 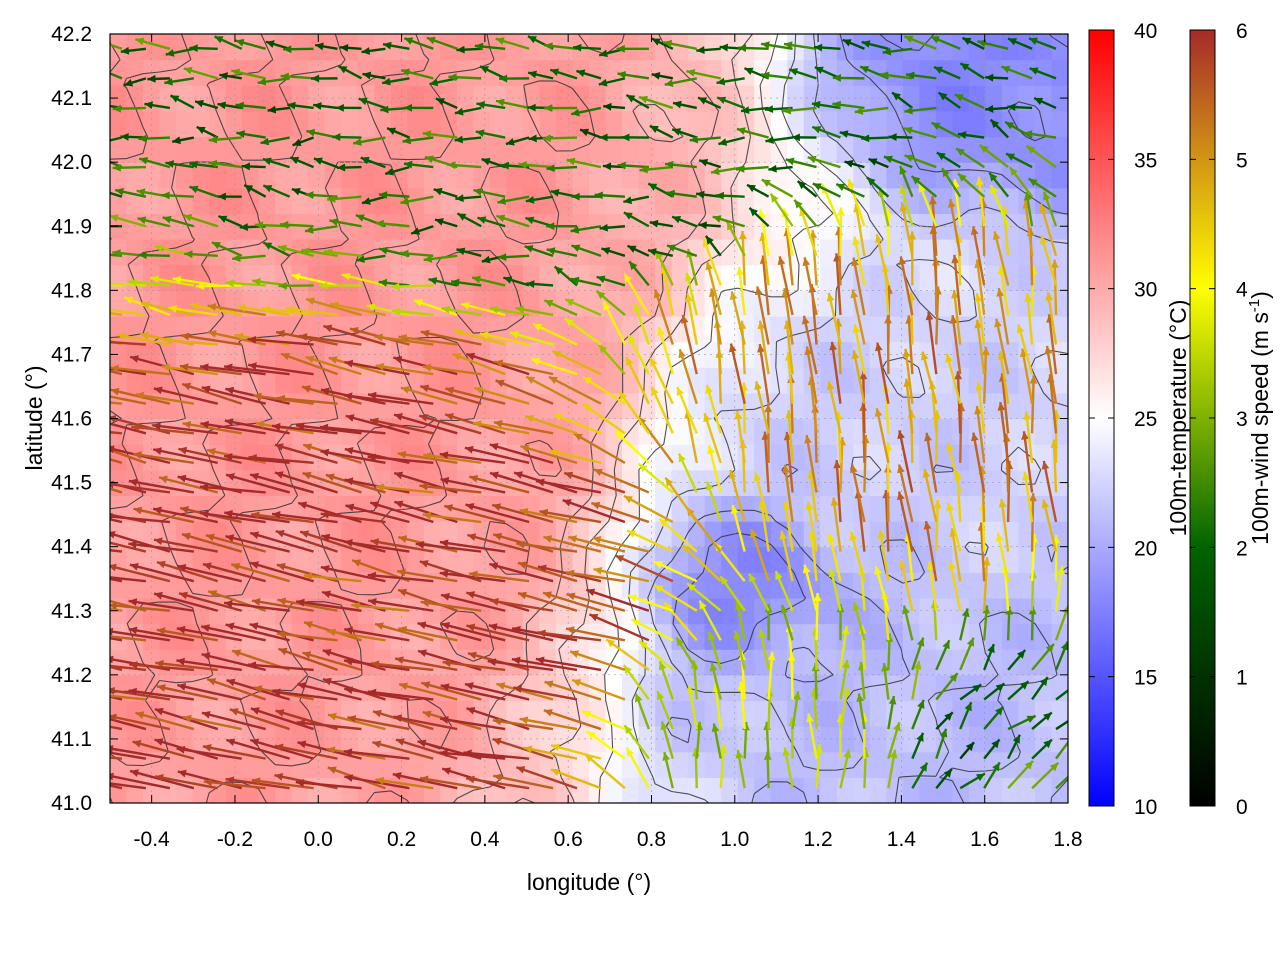 What do you see at coordinates (734, 839) in the screenshot?
I see `x-tick-label: 1.0` at bounding box center [734, 839].